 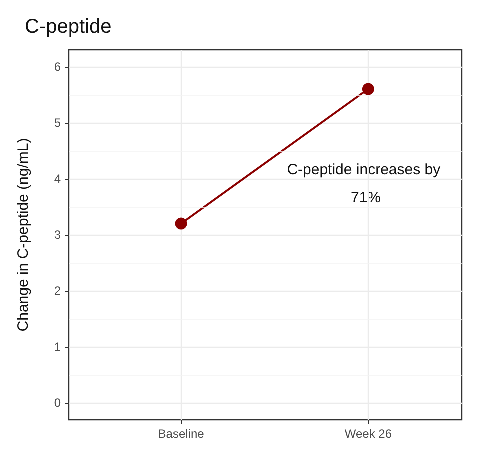 I want to click on y-tick-label: 2, so click(x=58, y=291).